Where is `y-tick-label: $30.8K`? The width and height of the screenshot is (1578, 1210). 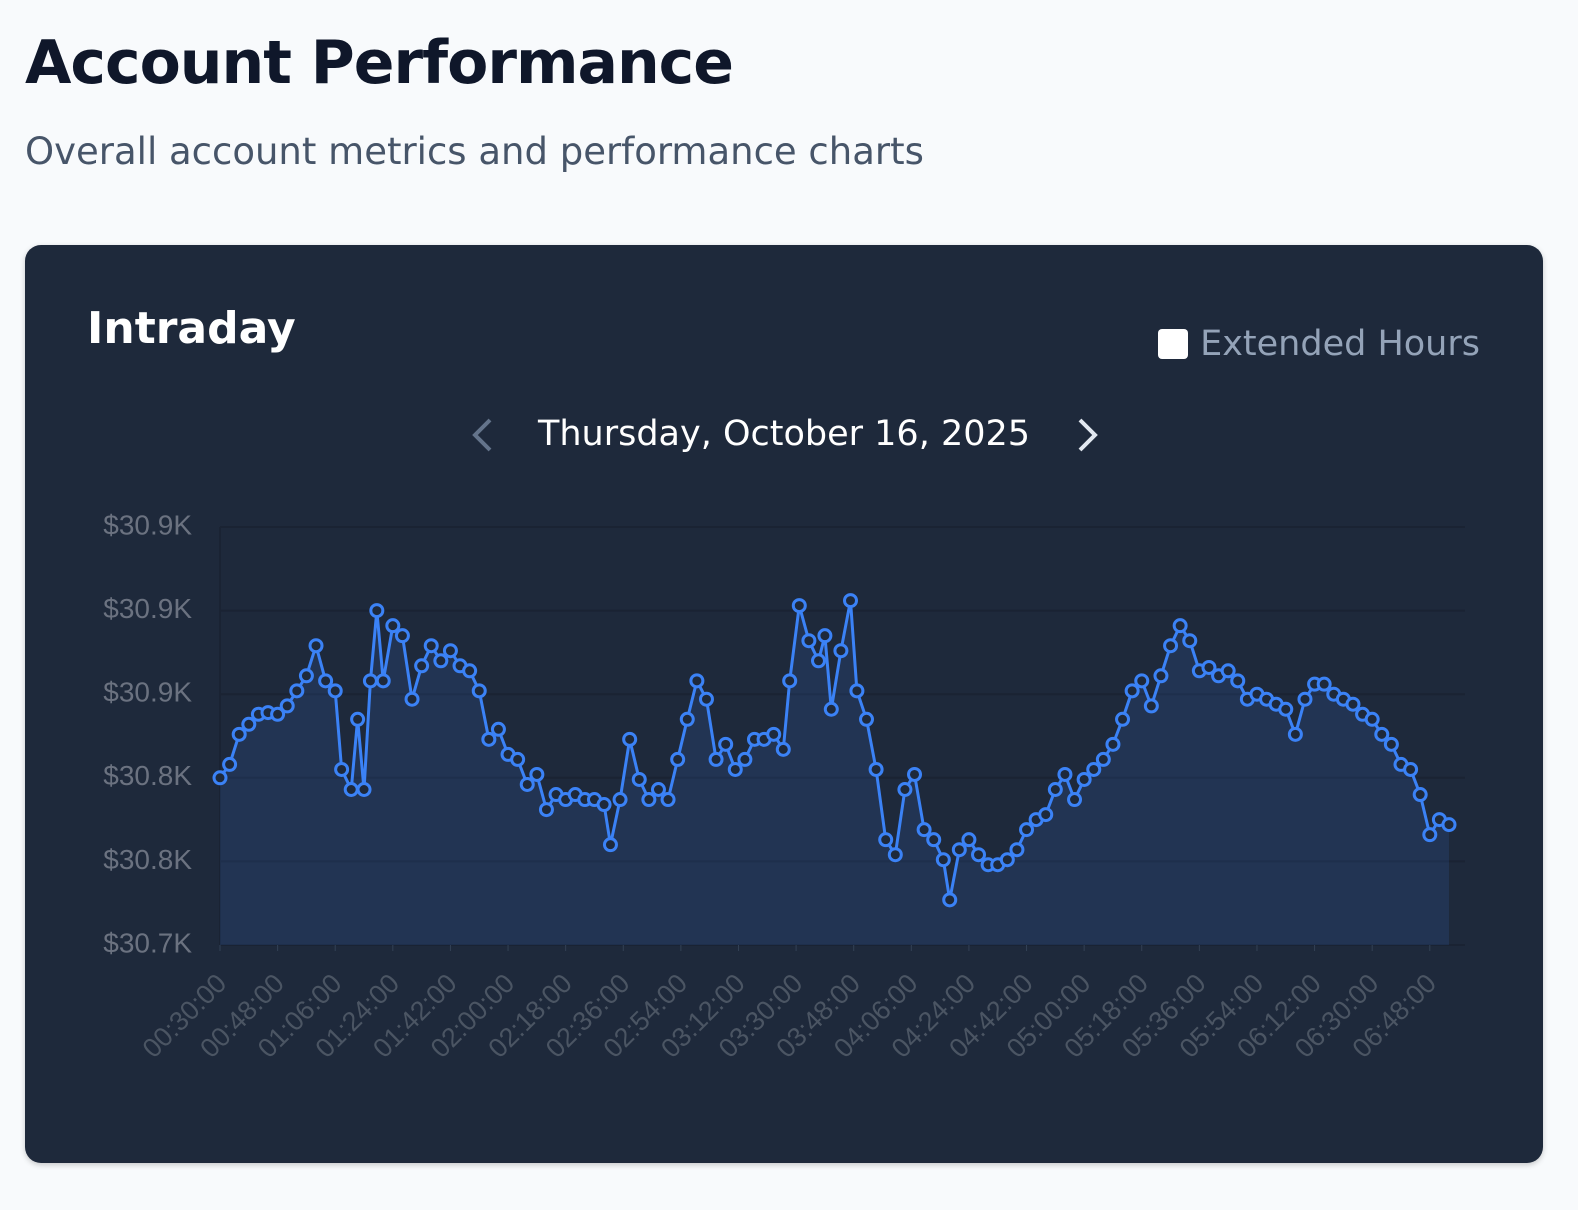 y-tick-label: $30.8K is located at coordinates (147, 859).